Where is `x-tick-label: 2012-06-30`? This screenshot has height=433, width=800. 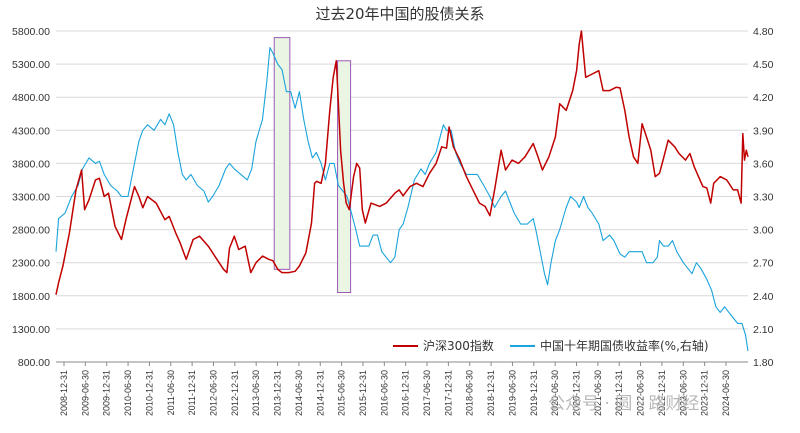
x-tick-label: 2012-06-30 is located at coordinates (213, 393).